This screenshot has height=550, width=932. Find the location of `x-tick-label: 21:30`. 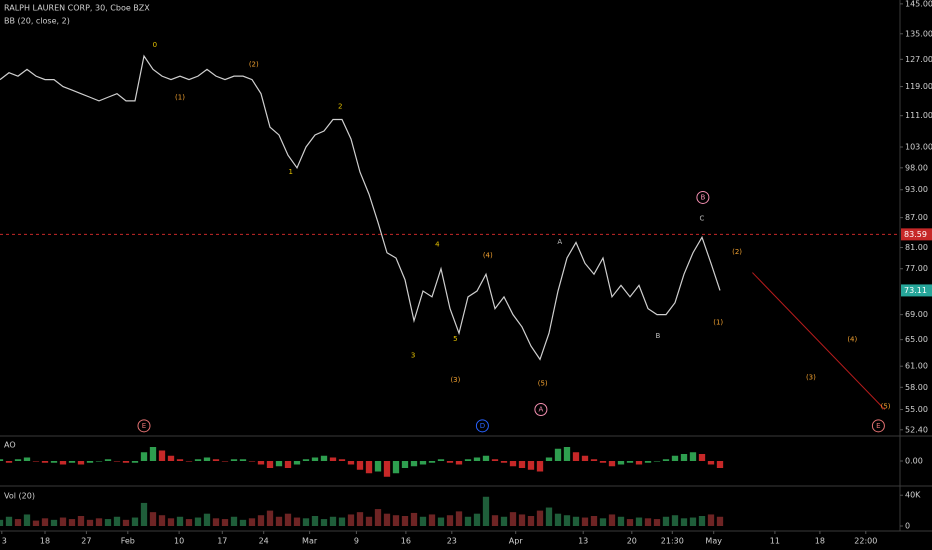

x-tick-label: 21:30 is located at coordinates (672, 541).